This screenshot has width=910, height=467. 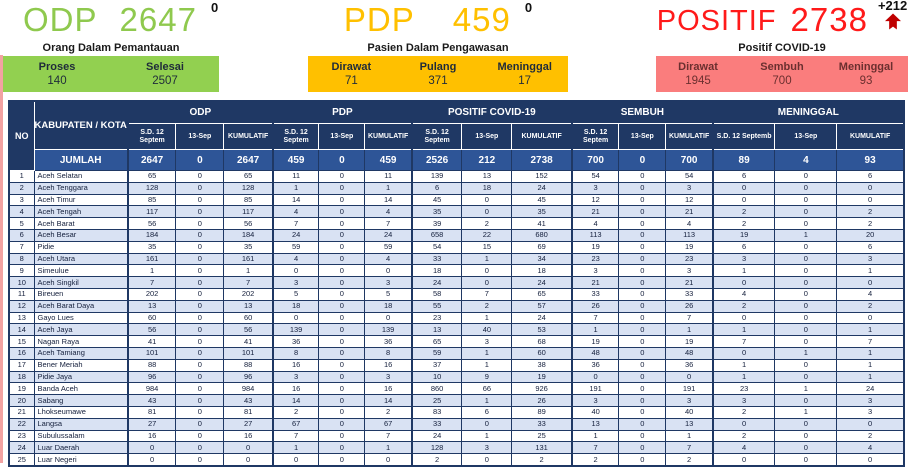 What do you see at coordinates (456, 247) in the screenshot?
I see `table-row: 7 Pidie 35 0 35 59 0 59 54 15 69 19 0 19 6 0 6` at bounding box center [456, 247].